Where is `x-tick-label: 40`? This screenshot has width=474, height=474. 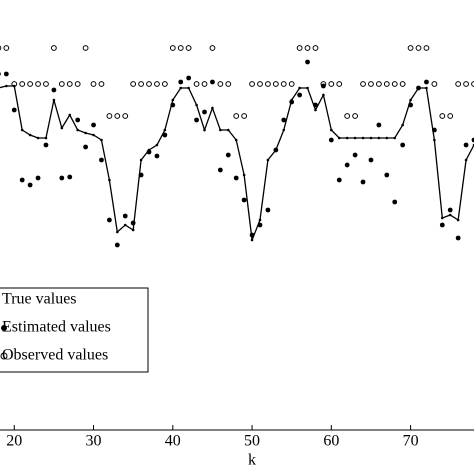 x-tick-label: 40 is located at coordinates (173, 441).